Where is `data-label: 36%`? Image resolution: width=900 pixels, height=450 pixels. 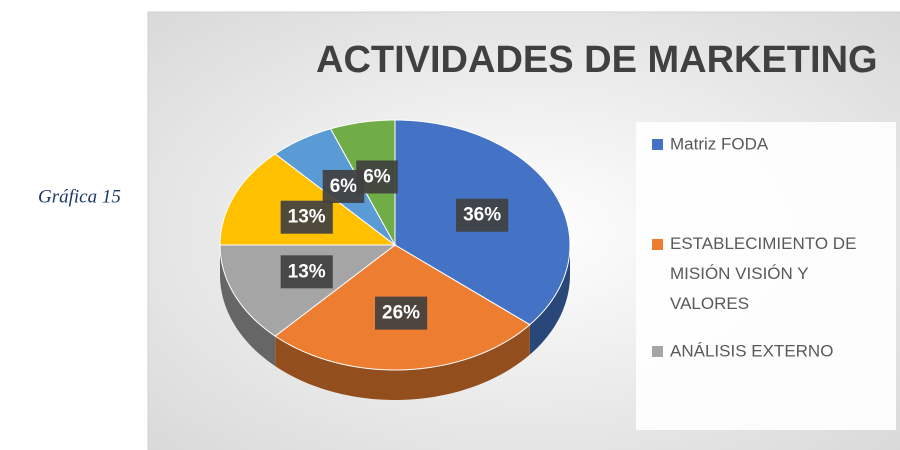
data-label: 36% is located at coordinates (482, 215).